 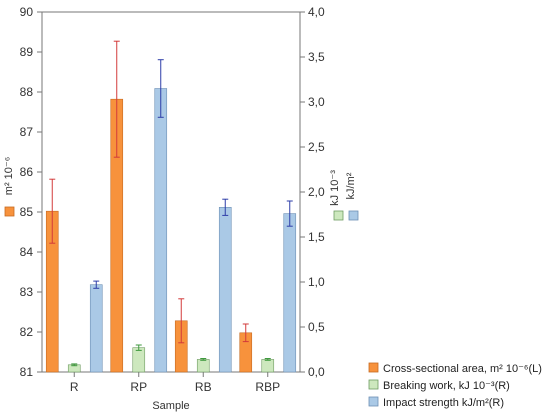 What do you see at coordinates (27, 252) in the screenshot?
I see `left-tick-label: 84` at bounding box center [27, 252].